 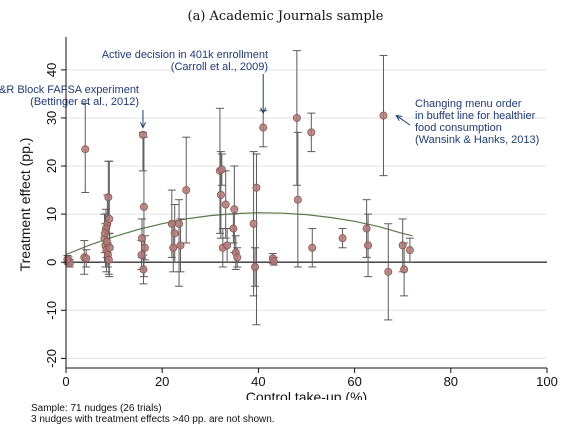 What do you see at coordinates (51, 358) in the screenshot?
I see `y-tick-label: -20` at bounding box center [51, 358].